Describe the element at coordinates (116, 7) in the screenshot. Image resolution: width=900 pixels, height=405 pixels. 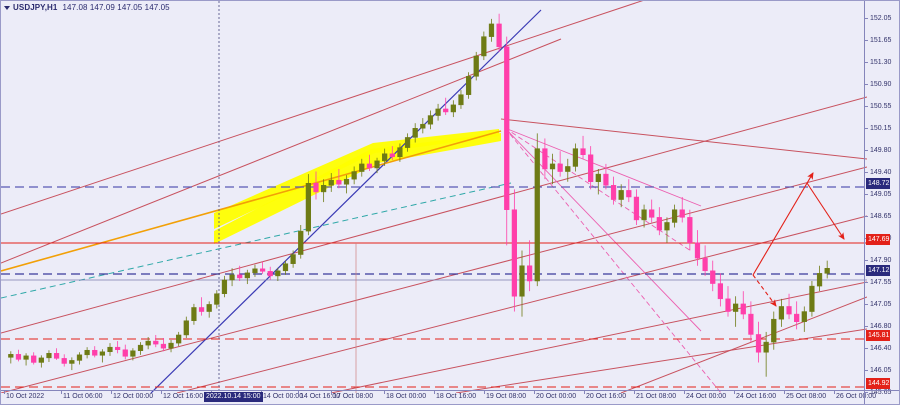
I see `ohlc-quote: 147.08 147.09 147.05 147.05` at that location.